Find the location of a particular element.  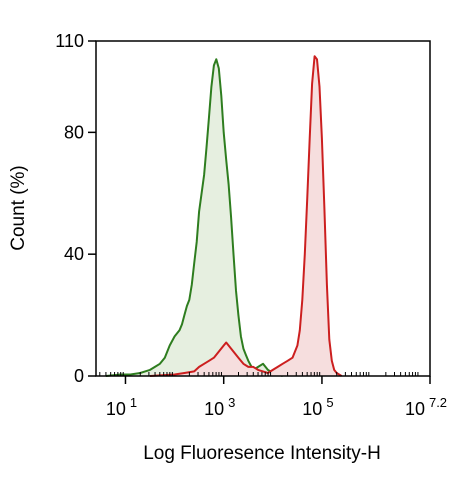

y-tick-label: 0 is located at coordinates (79, 376).